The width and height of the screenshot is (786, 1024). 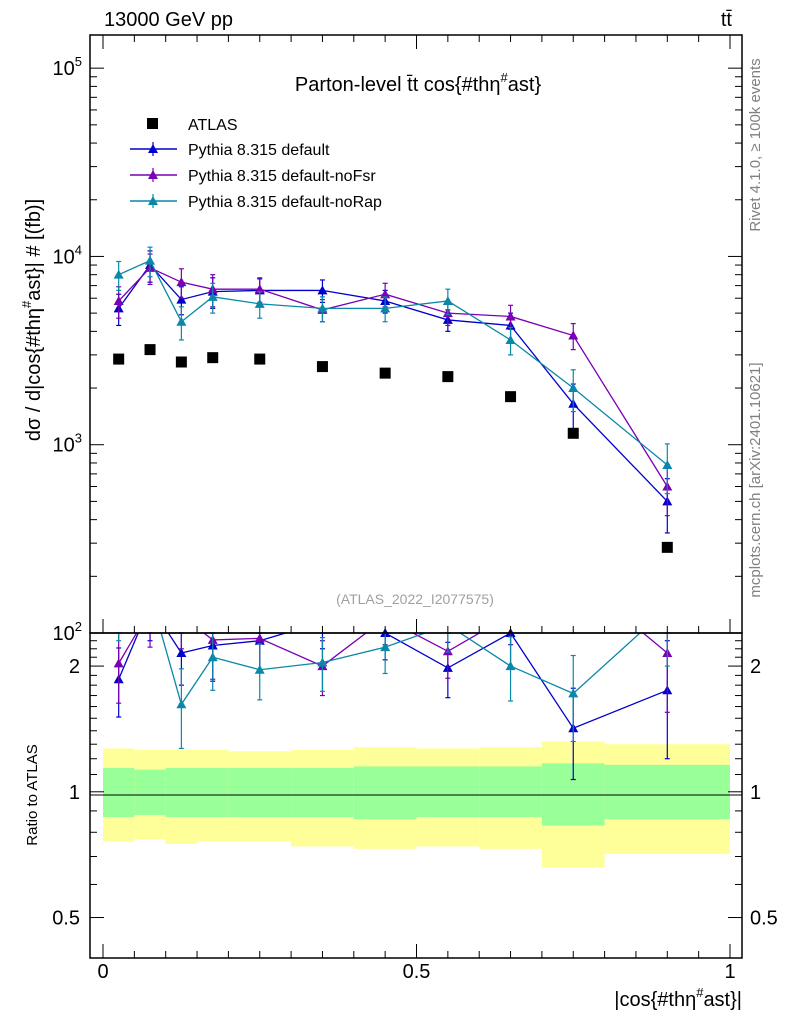 I want to click on legend-label: Pythia 8.315 default, so click(x=259, y=150).